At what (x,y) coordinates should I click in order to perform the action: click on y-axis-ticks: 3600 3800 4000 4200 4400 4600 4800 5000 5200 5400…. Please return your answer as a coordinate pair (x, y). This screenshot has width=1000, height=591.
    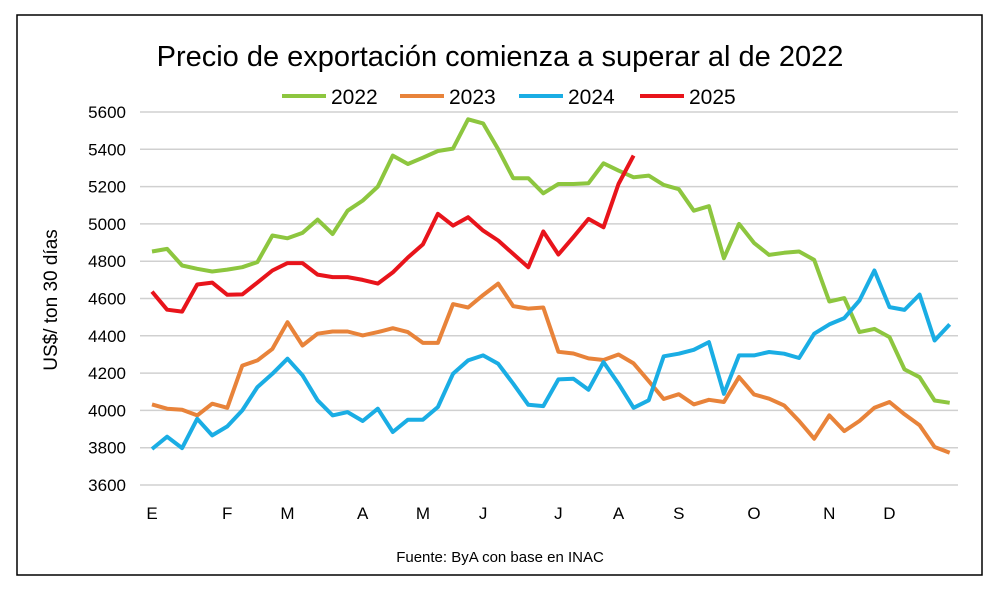
    Looking at the image, I should click on (107, 299).